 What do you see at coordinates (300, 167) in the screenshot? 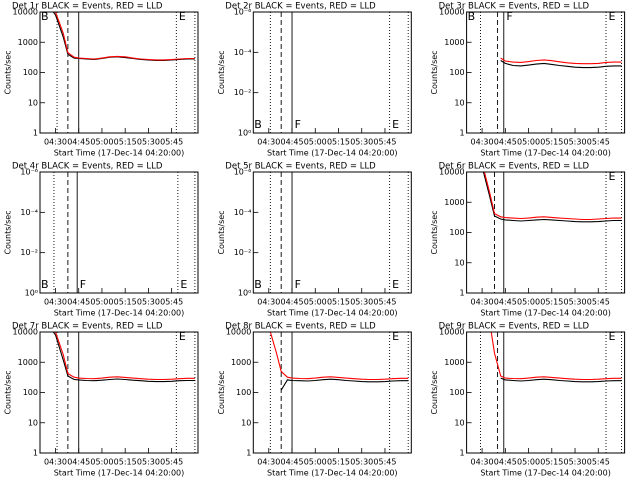
I see `chart-title: Det 5r BLACK = Events, RED = LLD` at bounding box center [300, 167].